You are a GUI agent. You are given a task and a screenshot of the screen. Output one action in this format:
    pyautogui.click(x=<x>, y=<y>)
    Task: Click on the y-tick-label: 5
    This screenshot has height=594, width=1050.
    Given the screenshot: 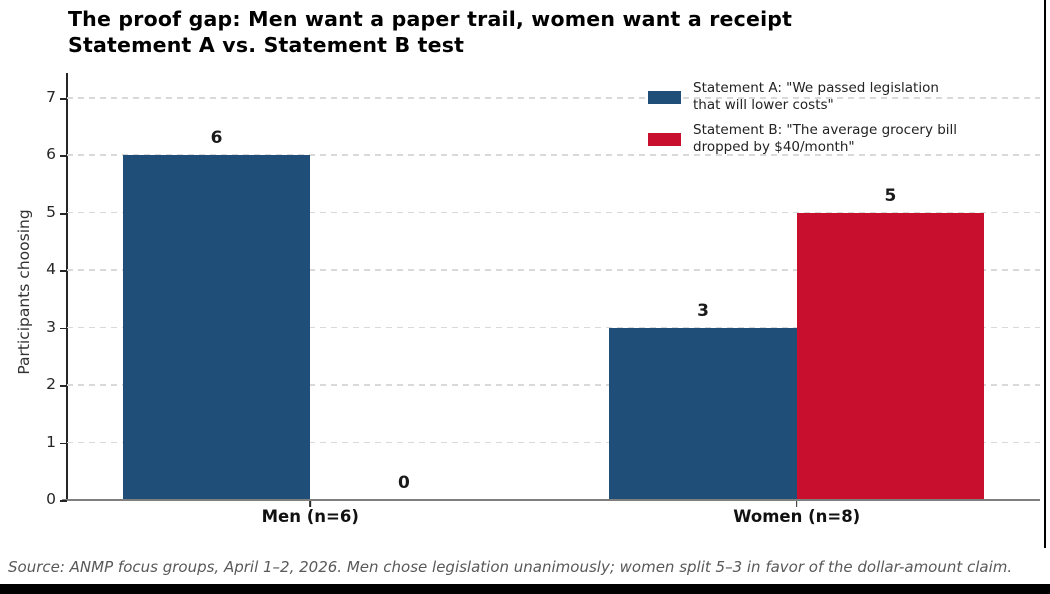 What is the action you would take?
    pyautogui.click(x=51, y=211)
    